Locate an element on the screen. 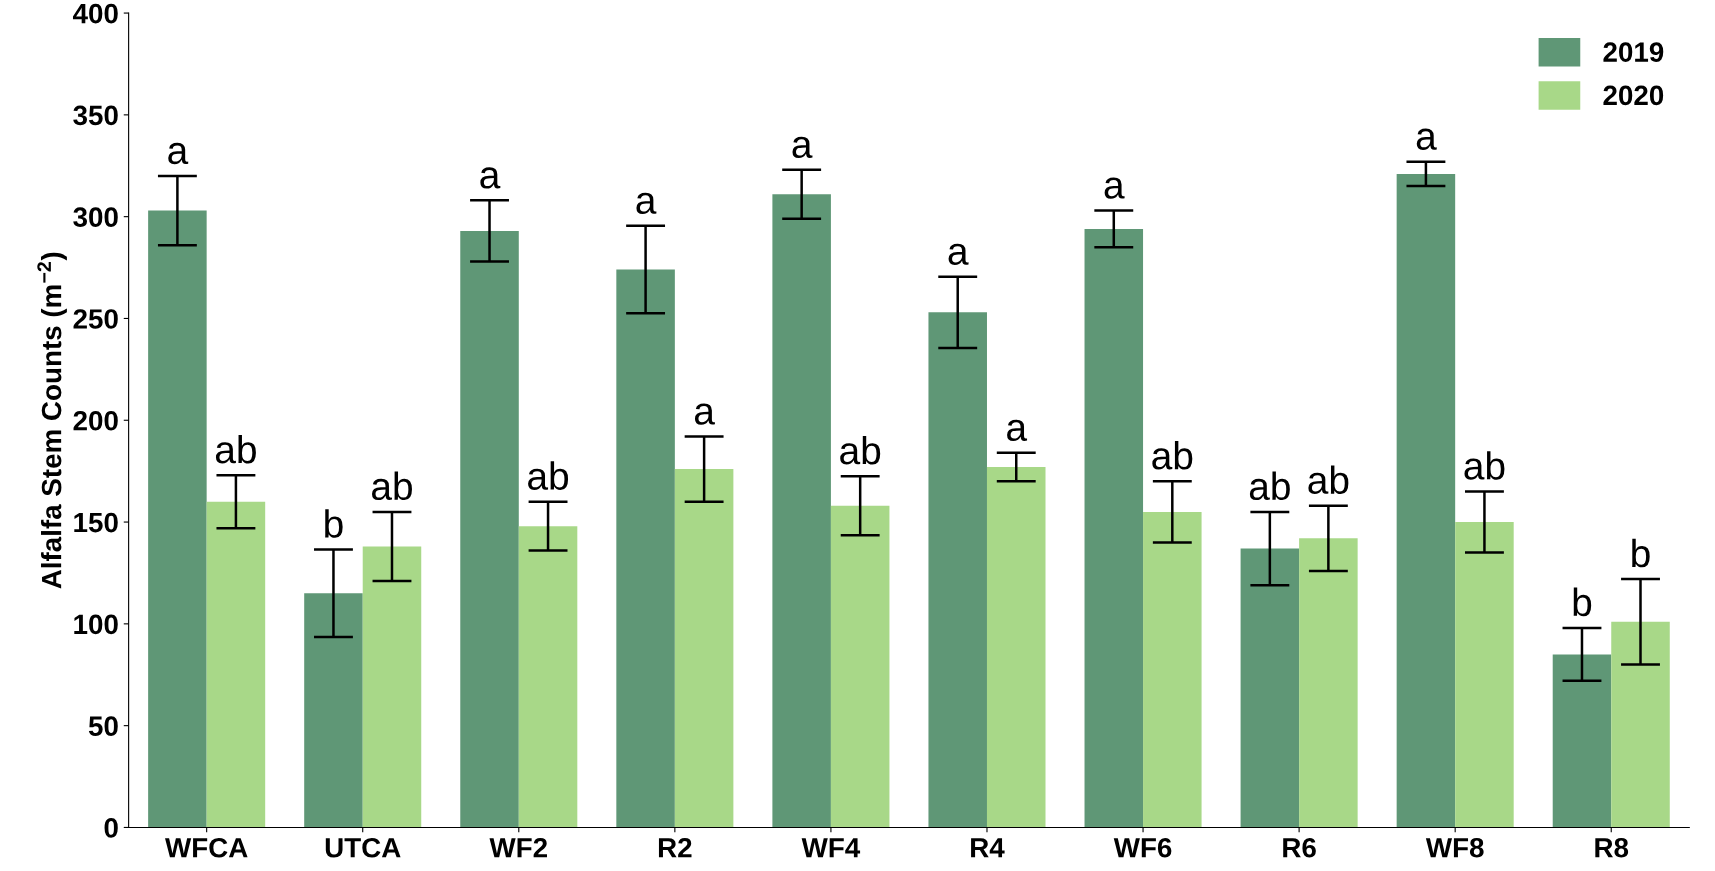  y-tick-label: 50 is located at coordinates (103, 726).